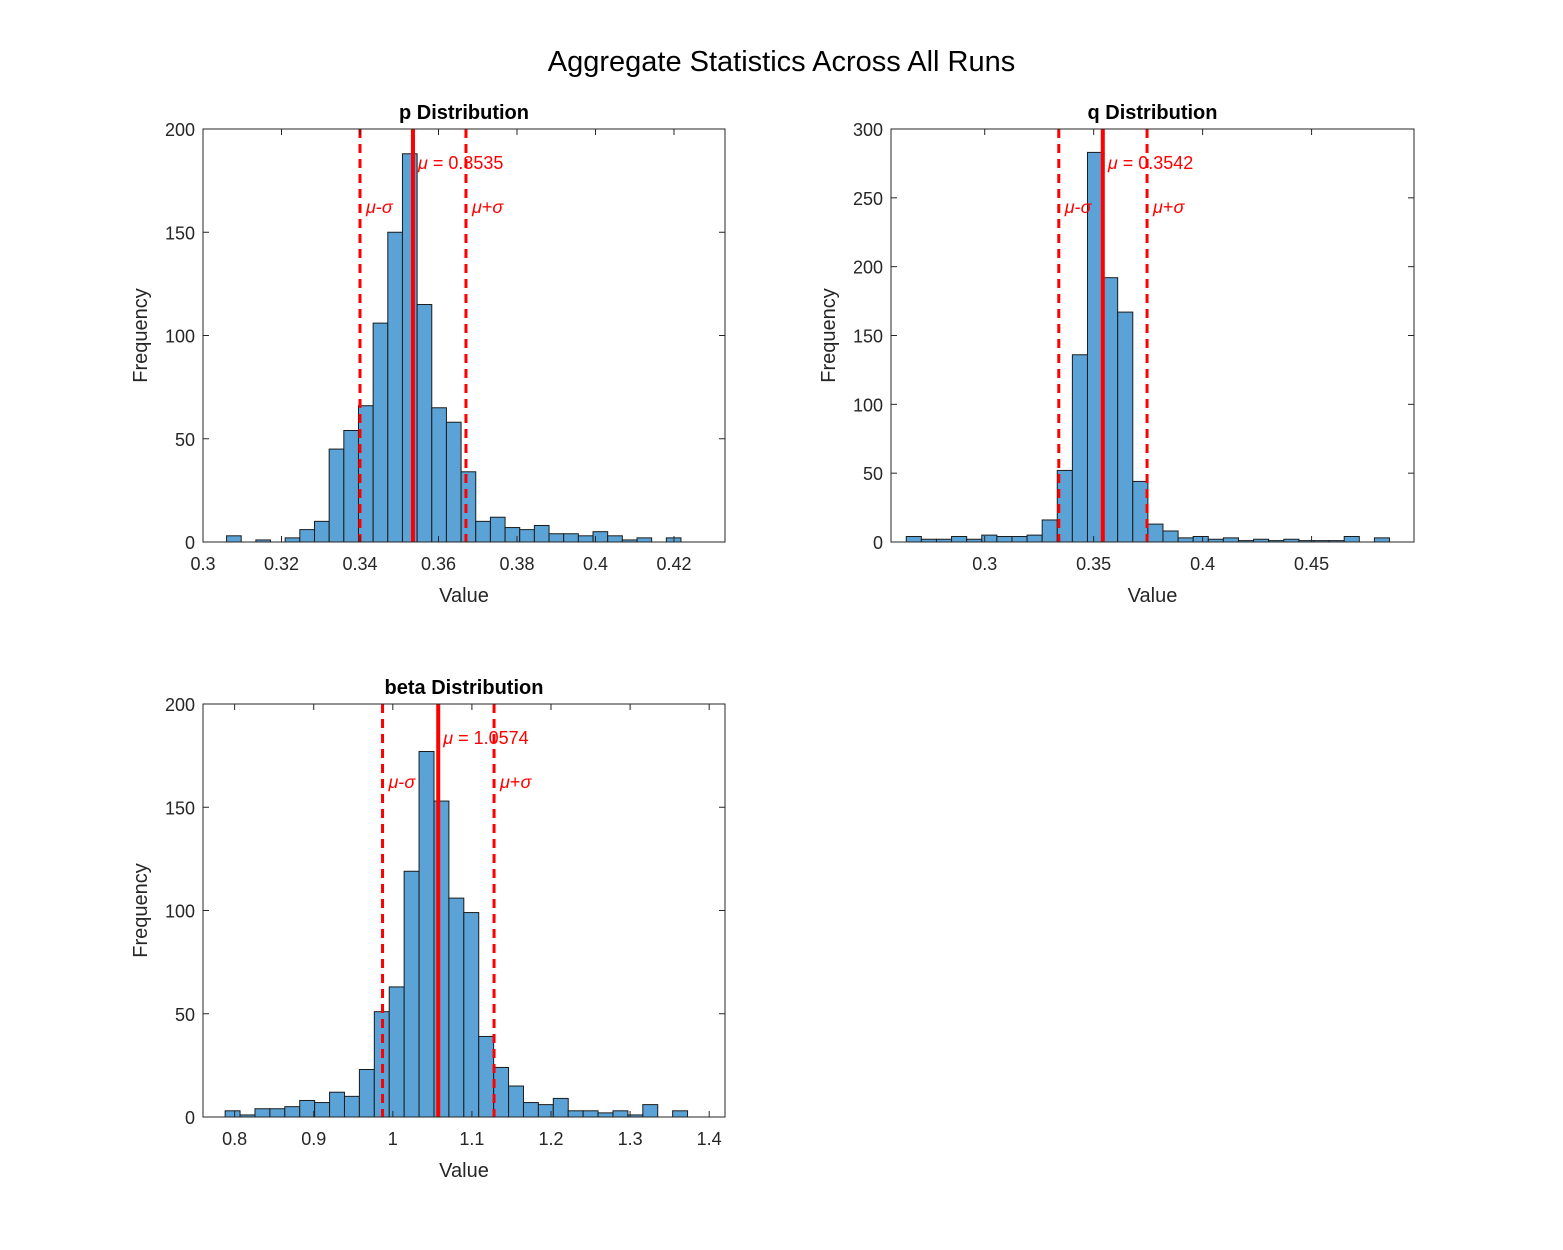 This screenshot has height=1250, width=1563. Describe the element at coordinates (1311, 564) in the screenshot. I see `x-tick-label: 0.45` at that location.